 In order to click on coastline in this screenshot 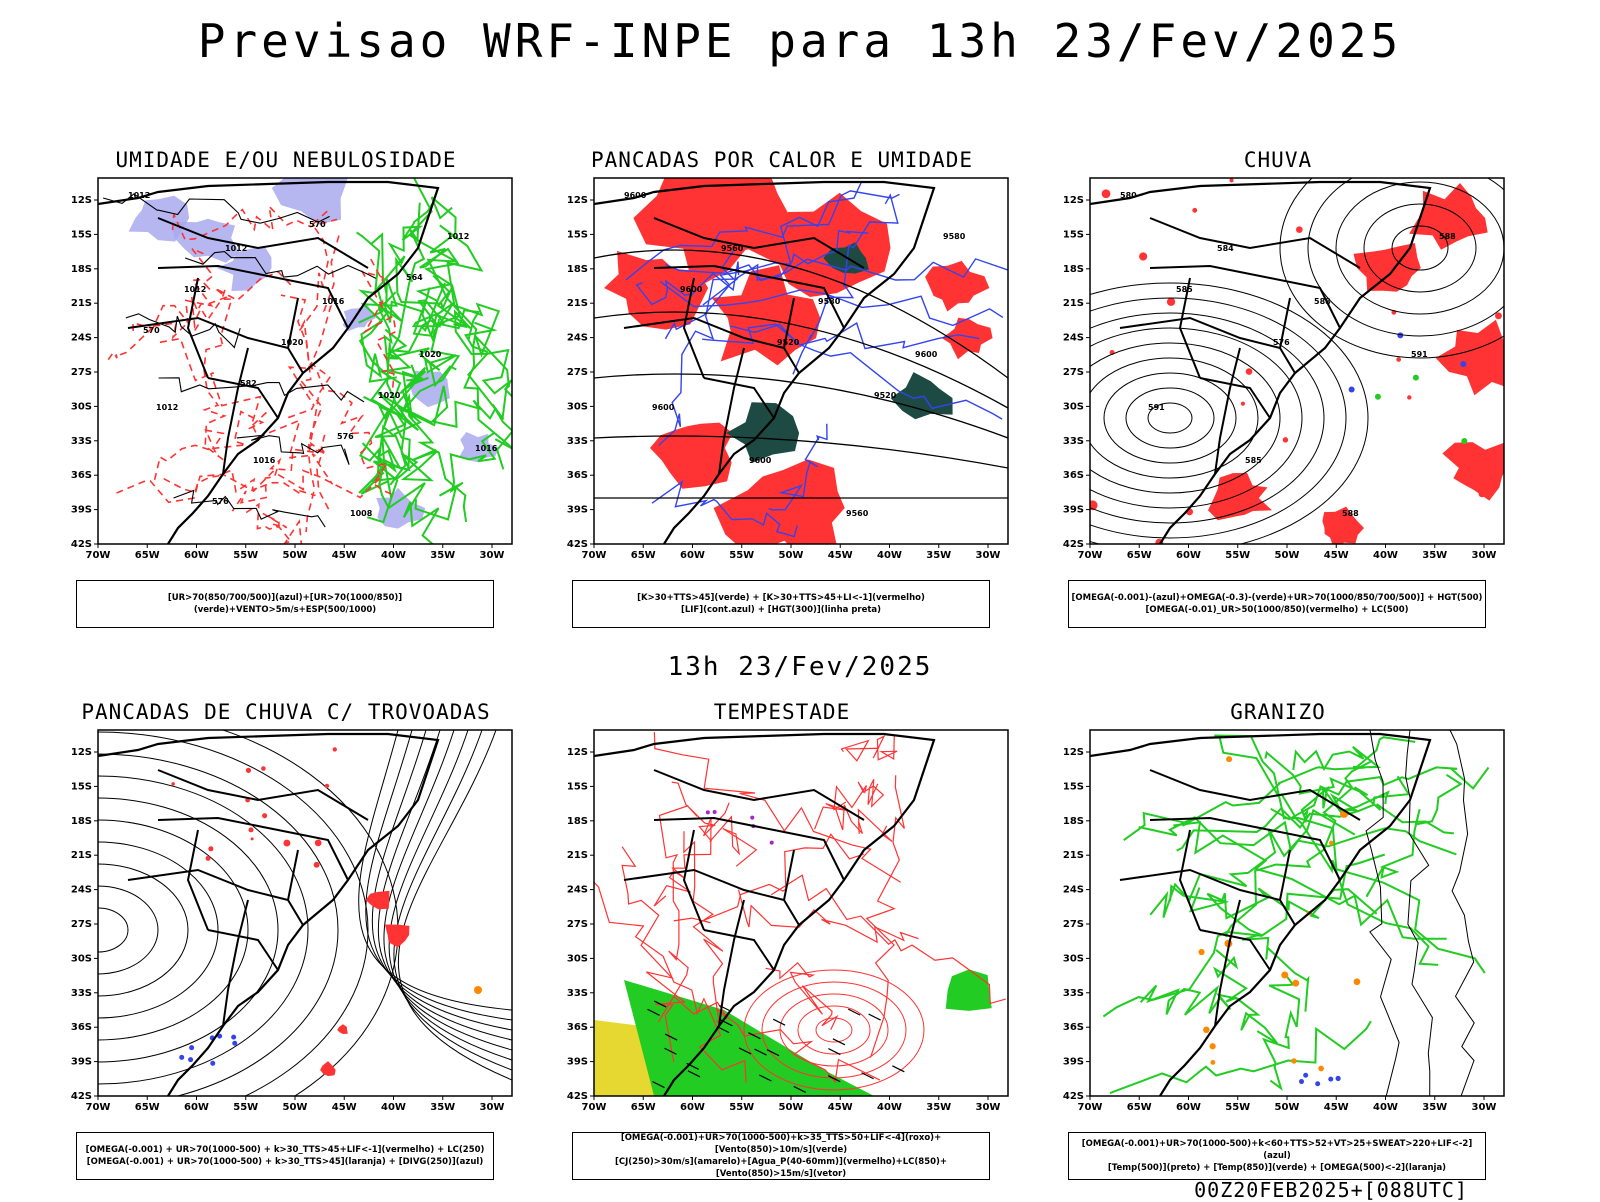, I will do `click(1261, 914)`.